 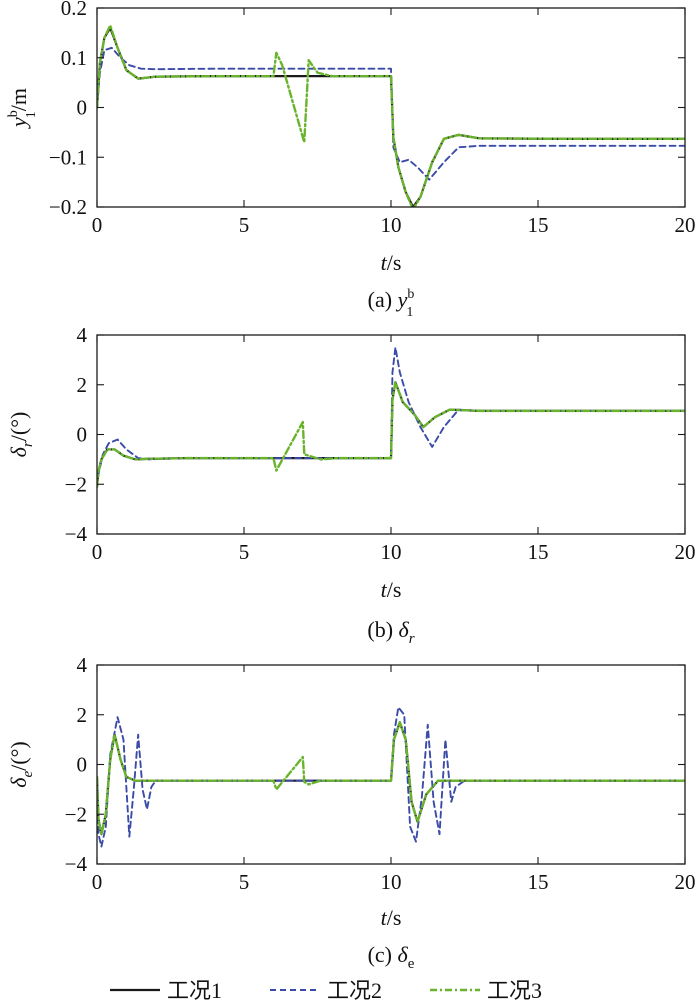 What do you see at coordinates (28, 444) in the screenshot?
I see `y-axis-sub: r` at bounding box center [28, 444].